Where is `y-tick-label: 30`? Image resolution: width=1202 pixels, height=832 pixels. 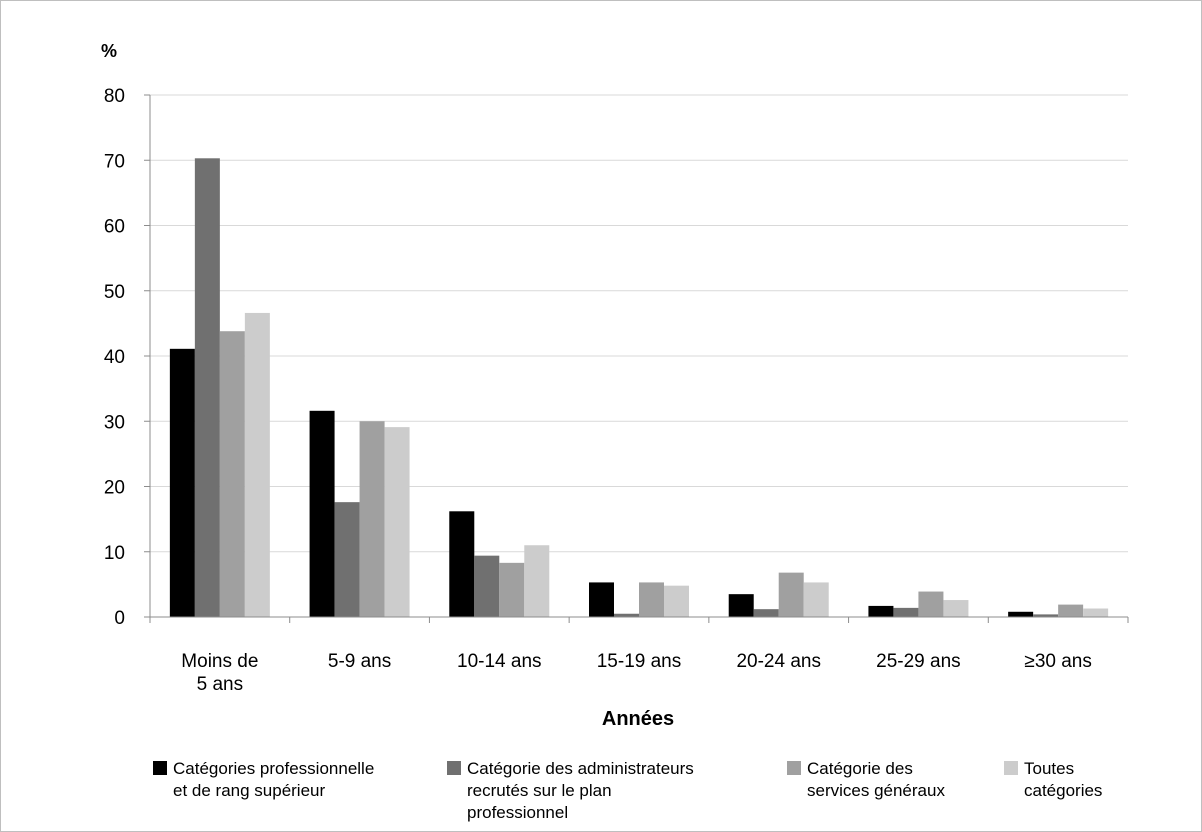 y-tick-label: 30 is located at coordinates (114, 422).